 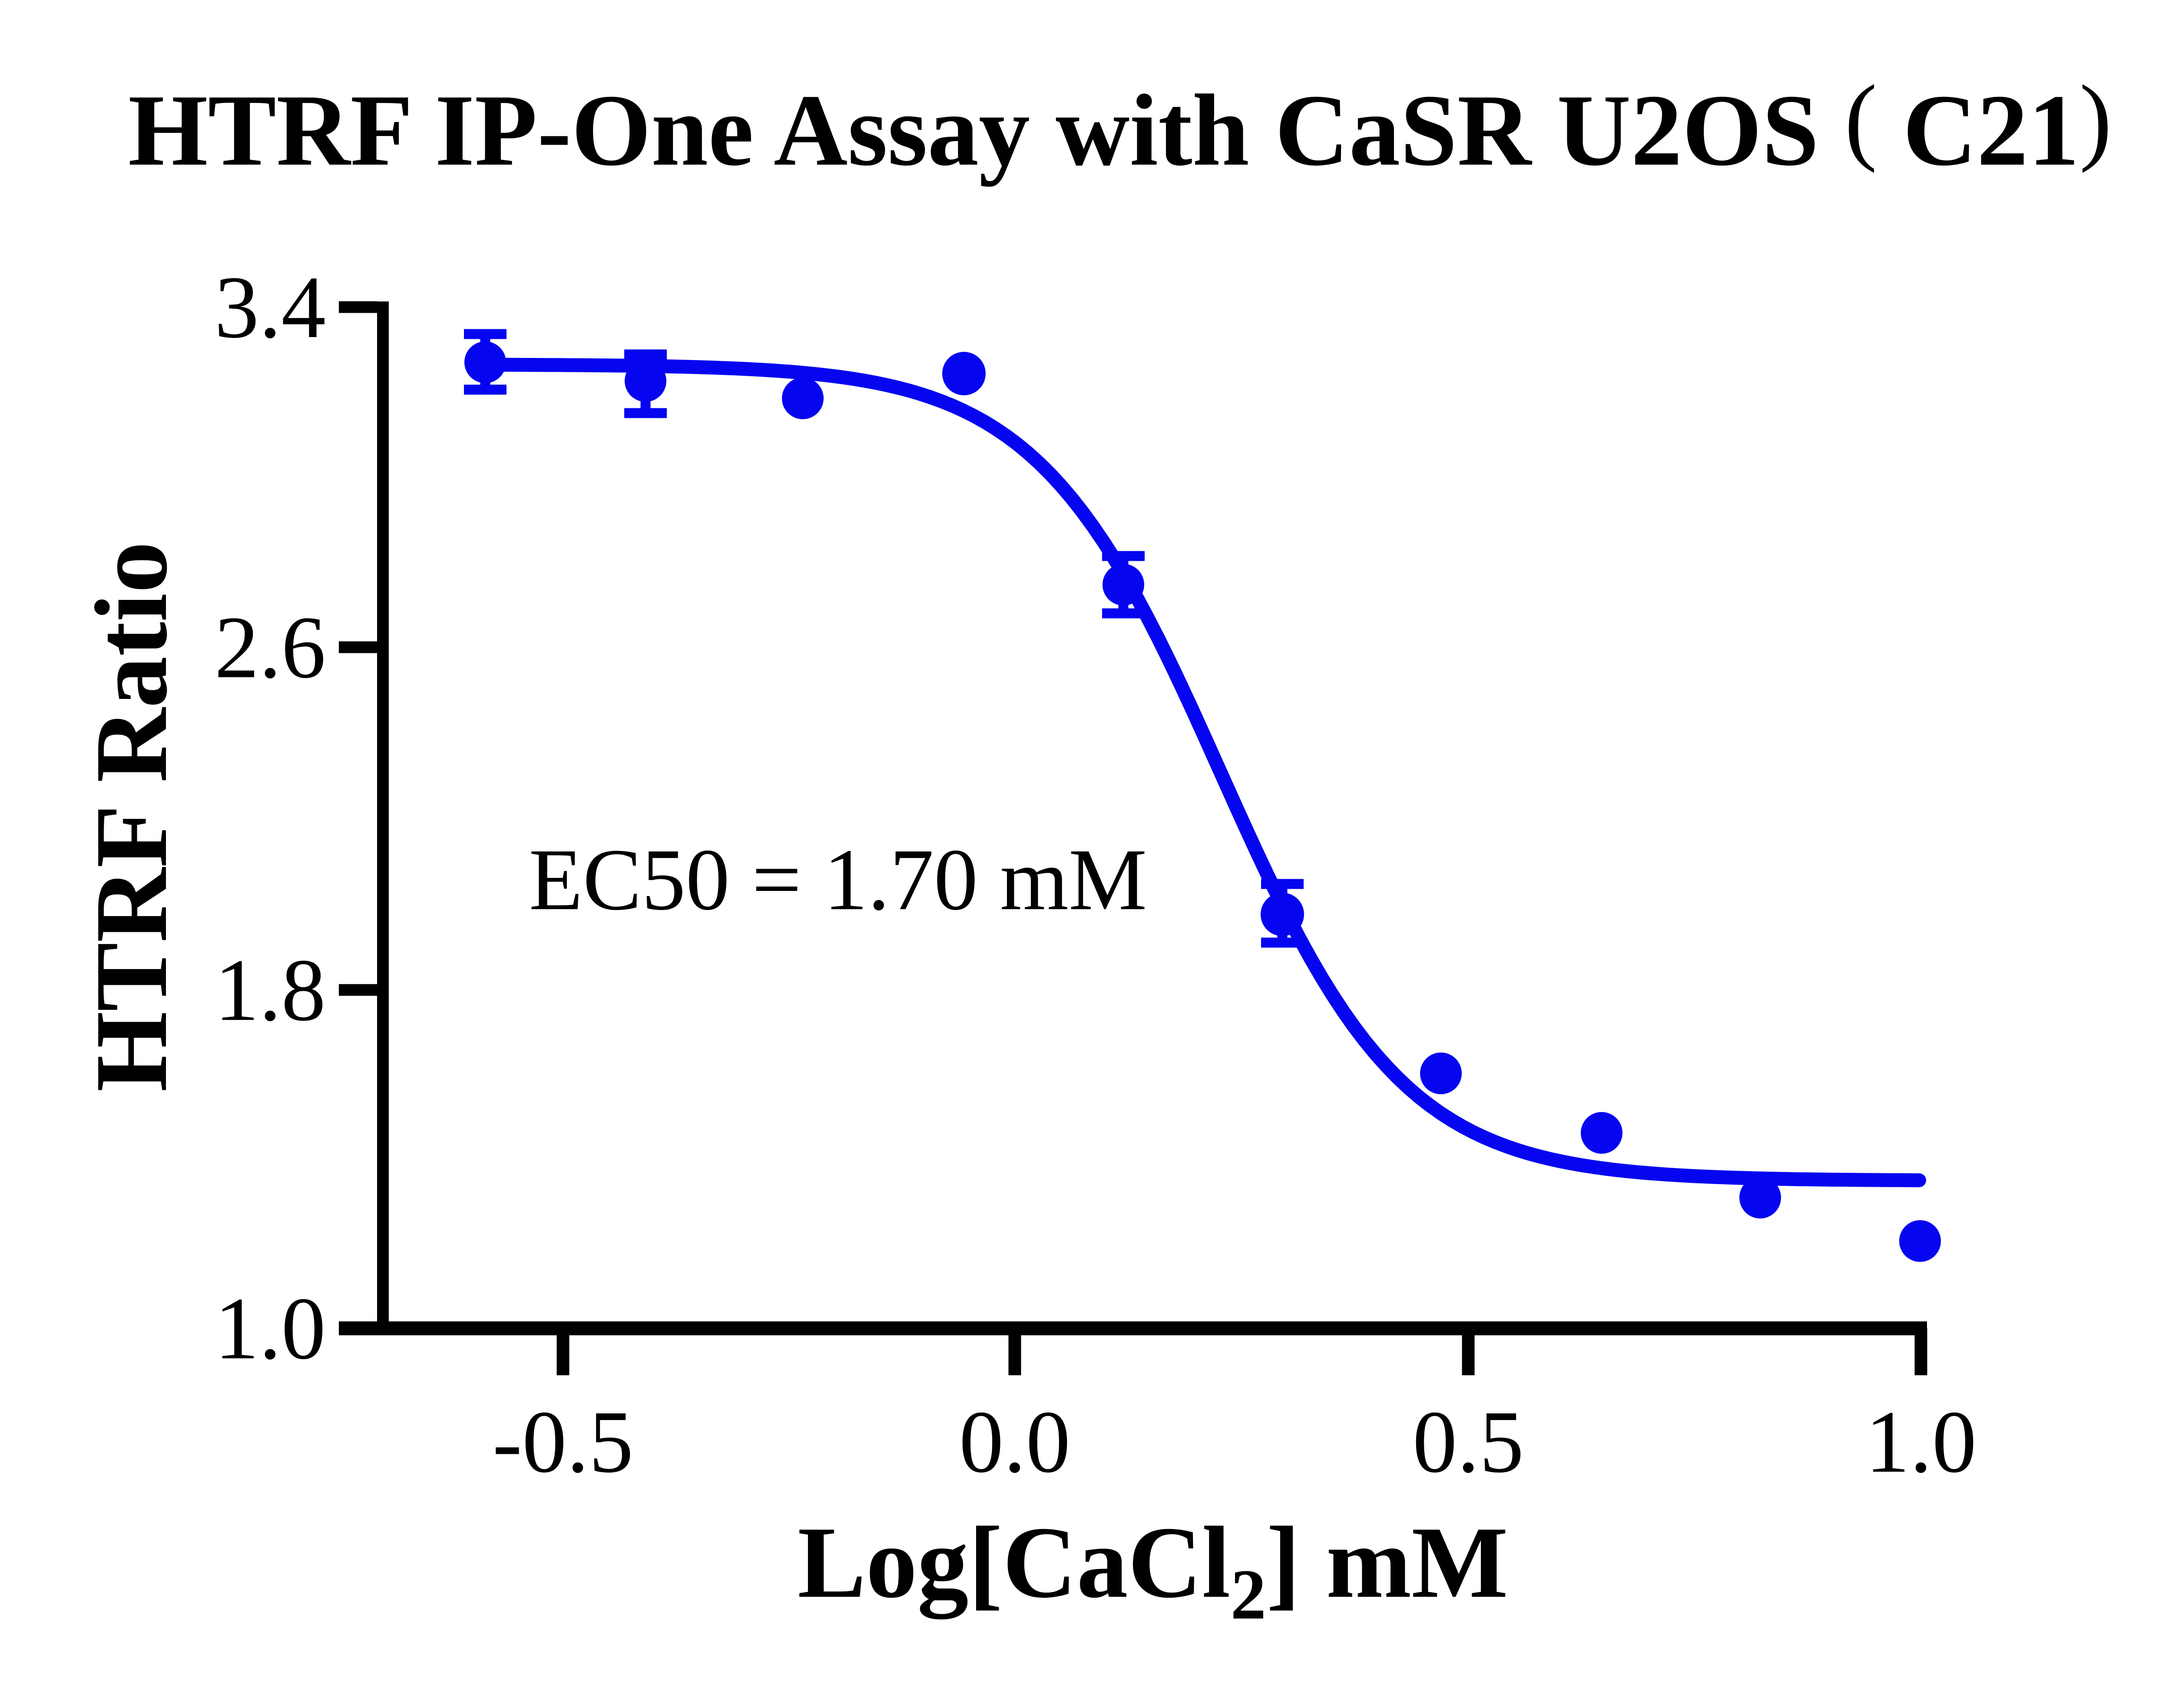 What do you see at coordinates (271, 990) in the screenshot?
I see `svg-text: 1.8` at bounding box center [271, 990].